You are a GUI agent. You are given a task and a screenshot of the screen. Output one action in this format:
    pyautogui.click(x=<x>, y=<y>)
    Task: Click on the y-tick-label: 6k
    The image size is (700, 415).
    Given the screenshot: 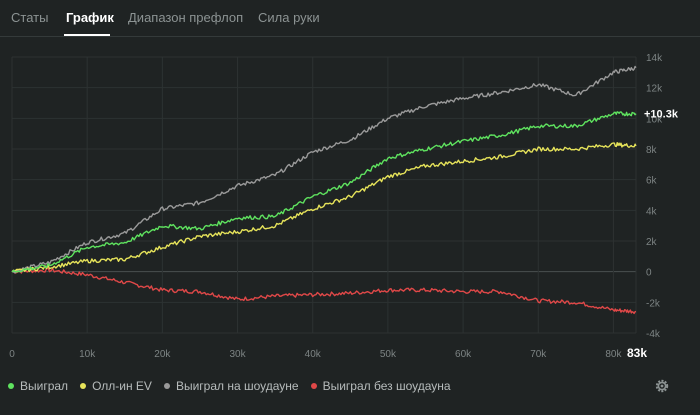 What is the action you would take?
    pyautogui.click(x=652, y=181)
    